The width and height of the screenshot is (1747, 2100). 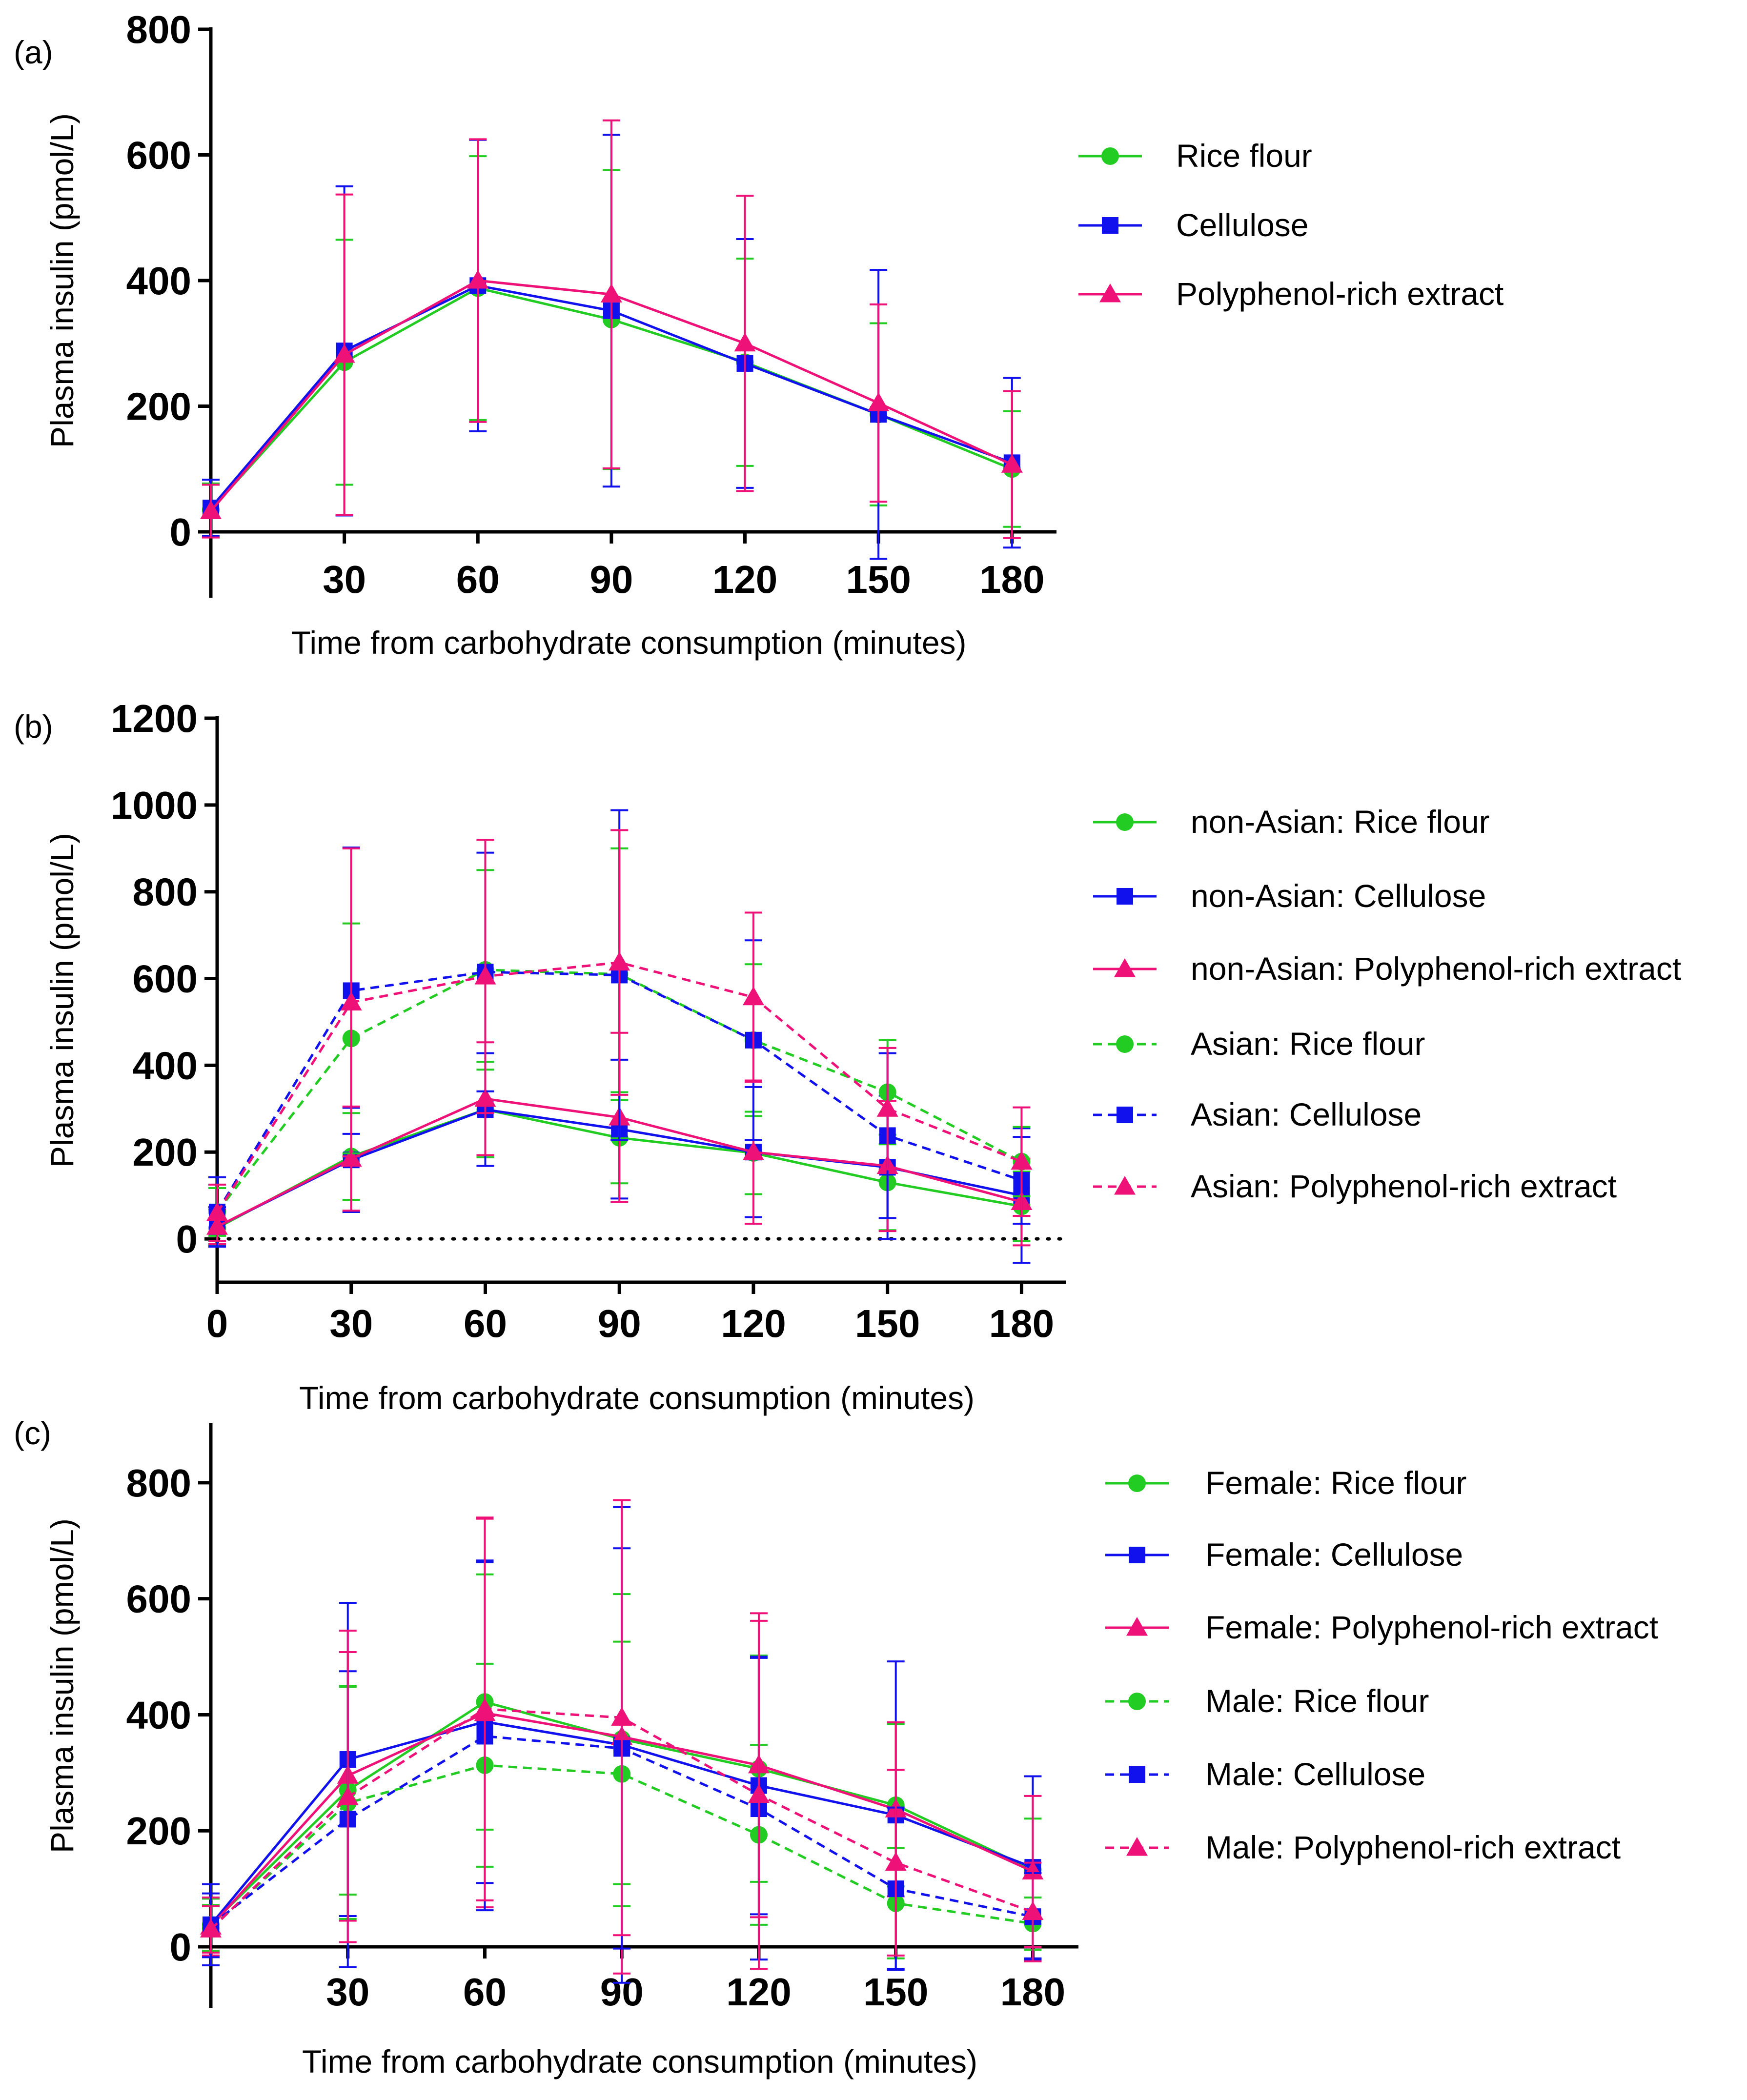 What do you see at coordinates (33, 52) in the screenshot?
I see `panel-label: (a)` at bounding box center [33, 52].